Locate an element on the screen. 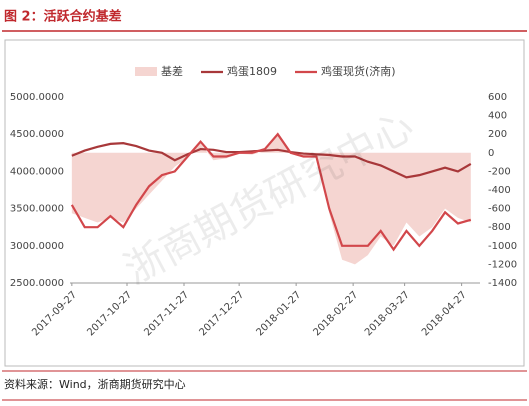 The height and width of the screenshot is (406, 529). x-tick-label: 2017-10-27 is located at coordinates (109, 313).